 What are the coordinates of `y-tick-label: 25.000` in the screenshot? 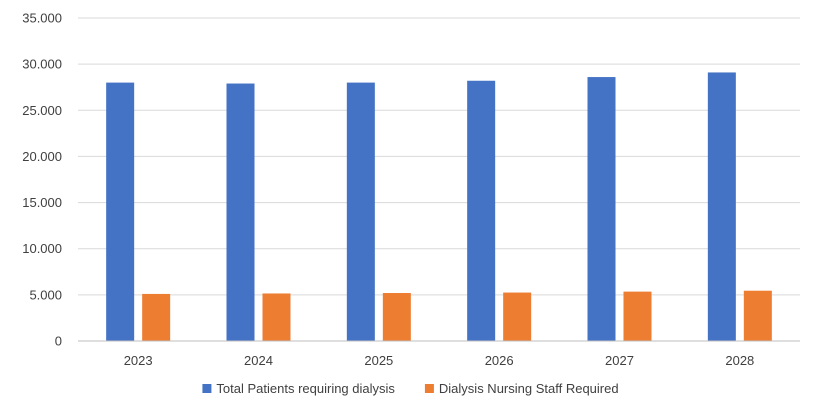 It's located at (42, 110).